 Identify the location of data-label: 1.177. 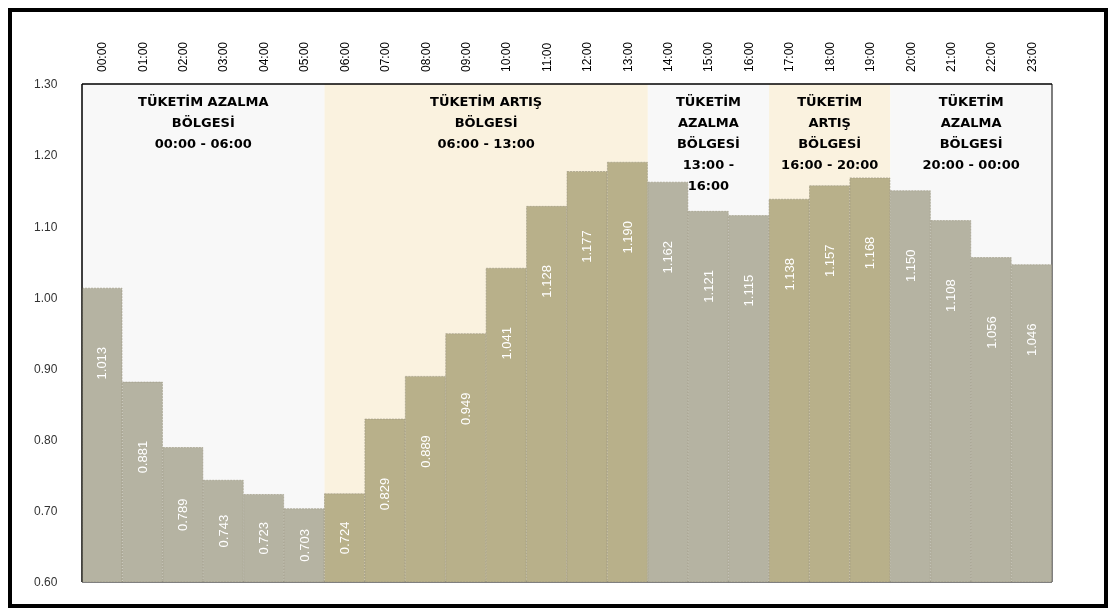
(587, 246).